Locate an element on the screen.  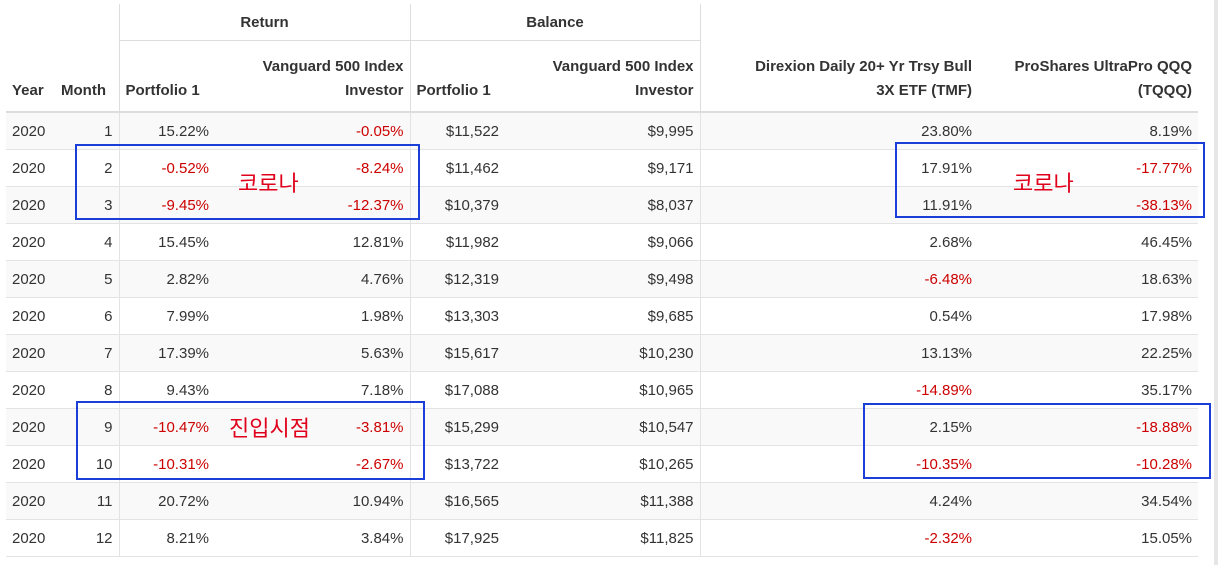
cell-tqqq: -10.28% is located at coordinates (1088, 464).